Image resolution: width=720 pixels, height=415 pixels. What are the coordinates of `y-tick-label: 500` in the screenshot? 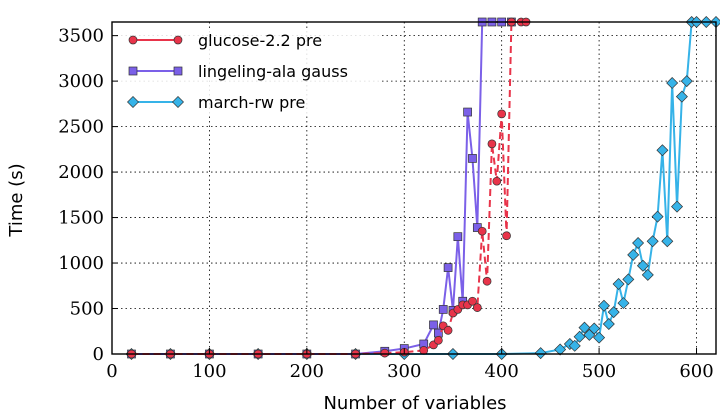 It's located at (87, 309).